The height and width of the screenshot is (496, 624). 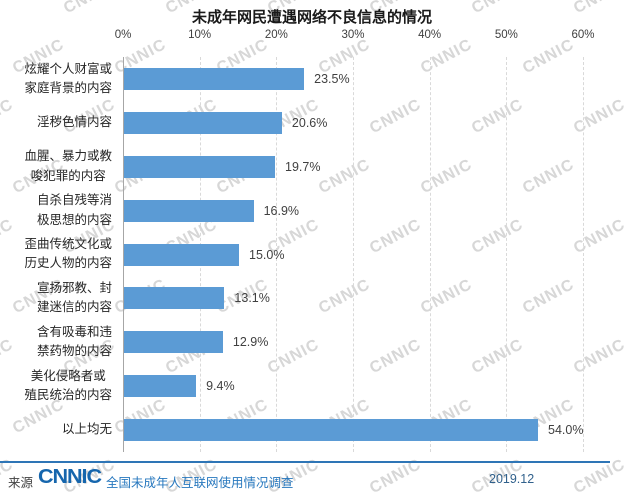 What do you see at coordinates (68, 78) in the screenshot?
I see `category-label: 炫耀个人财富或 家庭背景的内容` at bounding box center [68, 78].